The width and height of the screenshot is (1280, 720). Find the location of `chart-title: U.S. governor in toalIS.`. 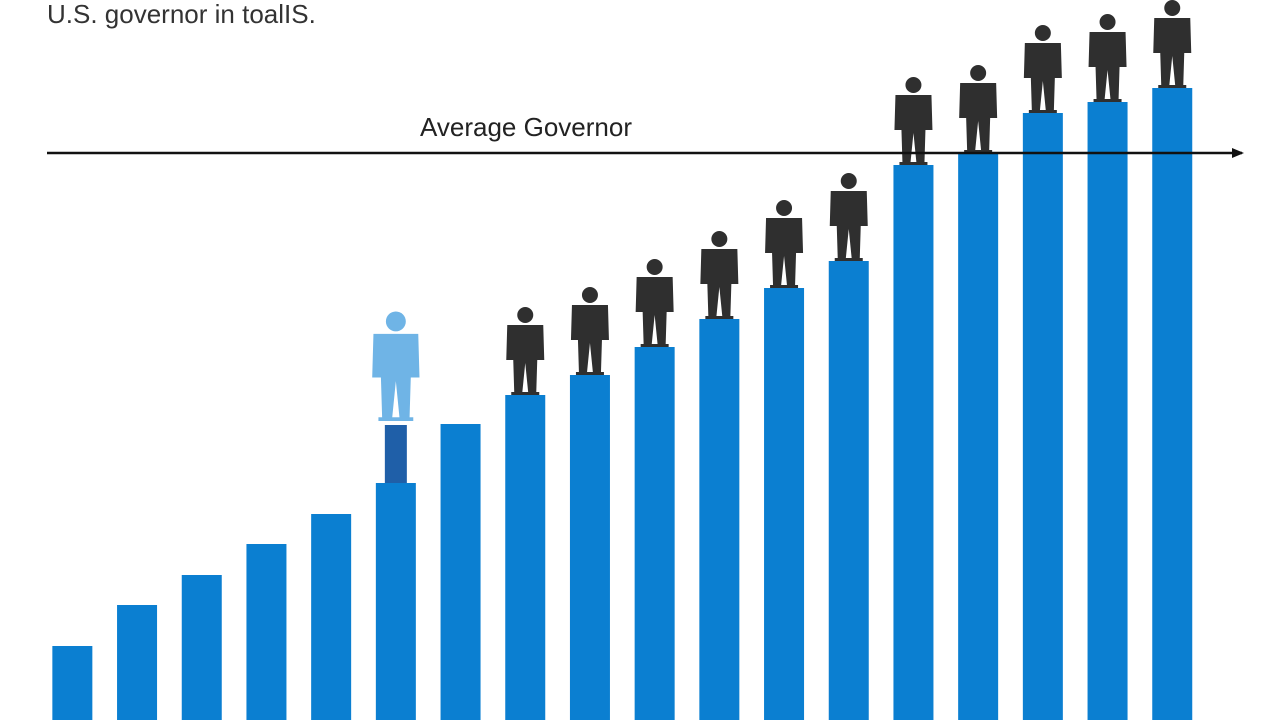

chart-title: U.S. governor in toalIS. is located at coordinates (181, 14).